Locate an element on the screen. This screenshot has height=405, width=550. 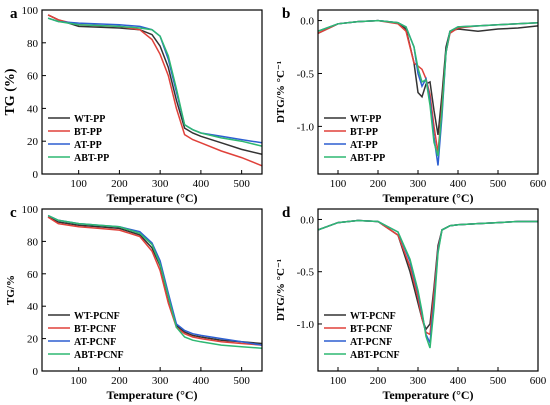
panel-label: b is located at coordinates (286, 14).